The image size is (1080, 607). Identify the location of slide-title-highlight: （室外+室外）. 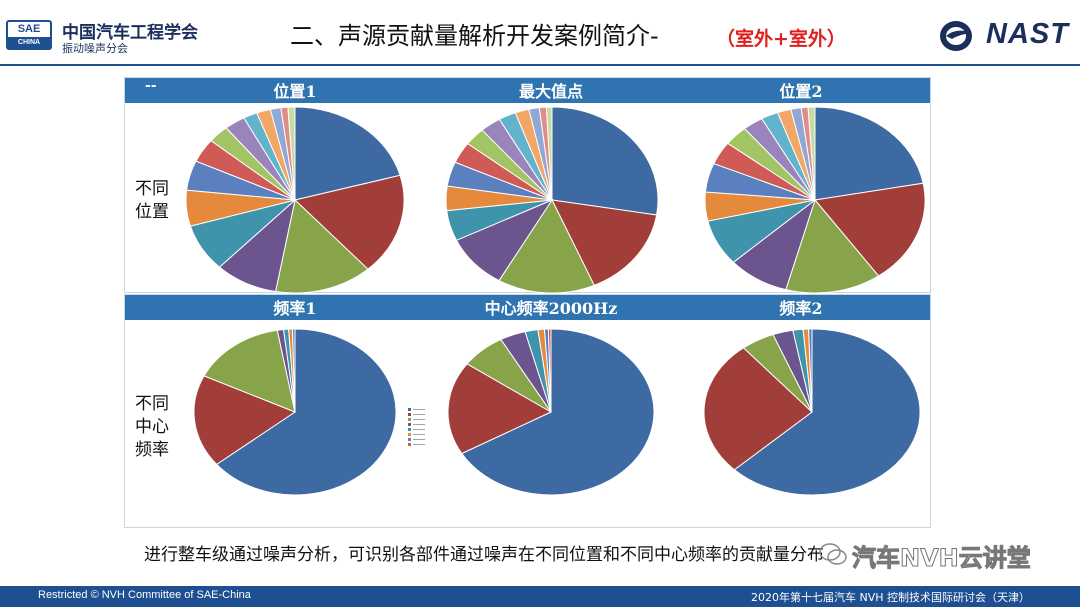
(781, 39).